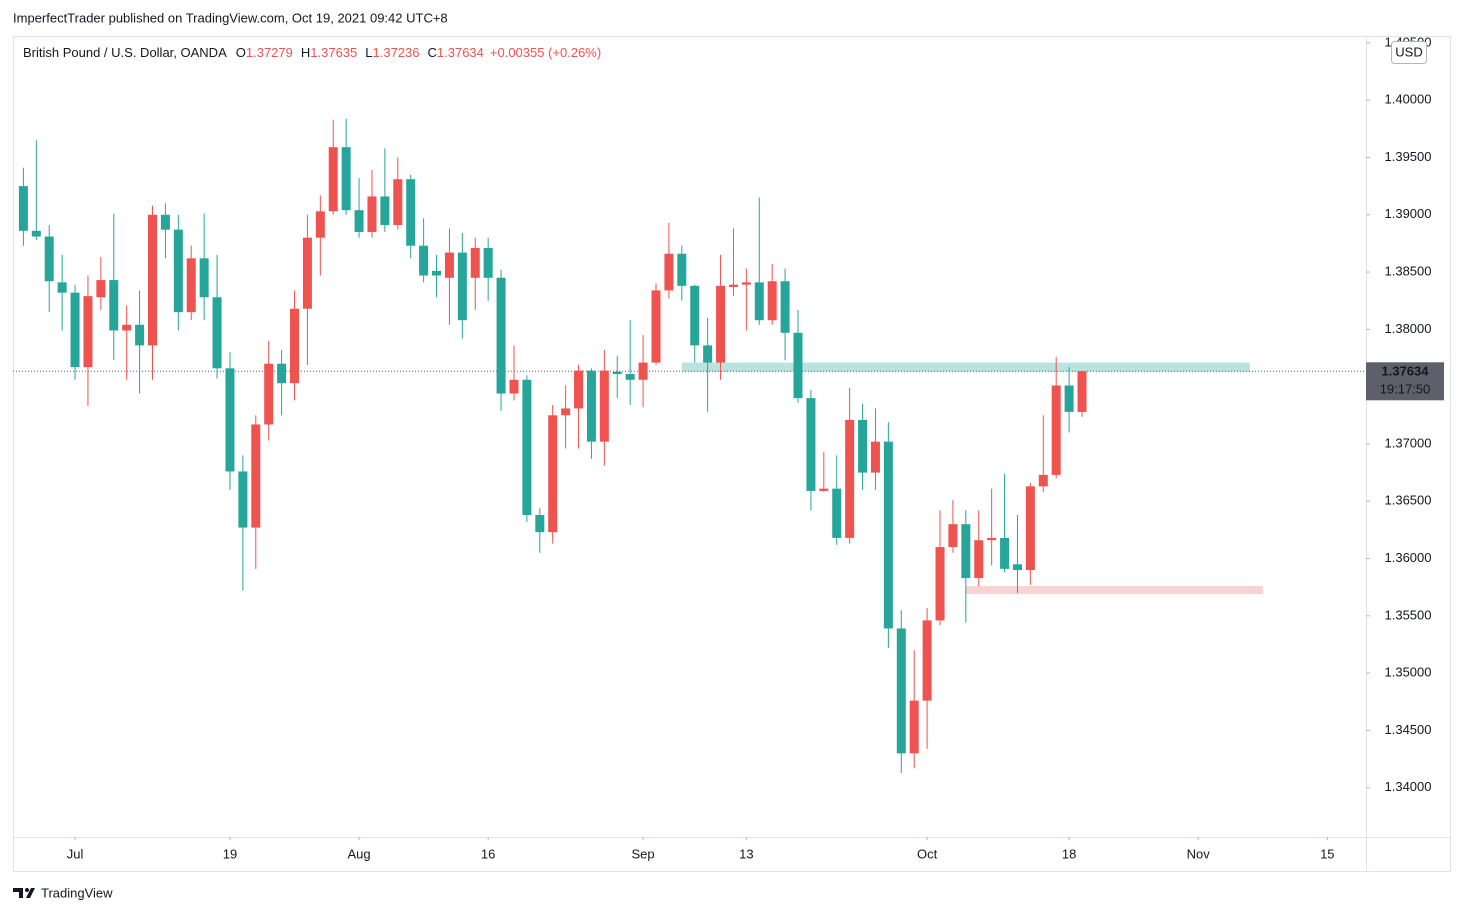 This screenshot has width=1464, height=916. I want to click on x-tick-label: Oct, so click(927, 853).